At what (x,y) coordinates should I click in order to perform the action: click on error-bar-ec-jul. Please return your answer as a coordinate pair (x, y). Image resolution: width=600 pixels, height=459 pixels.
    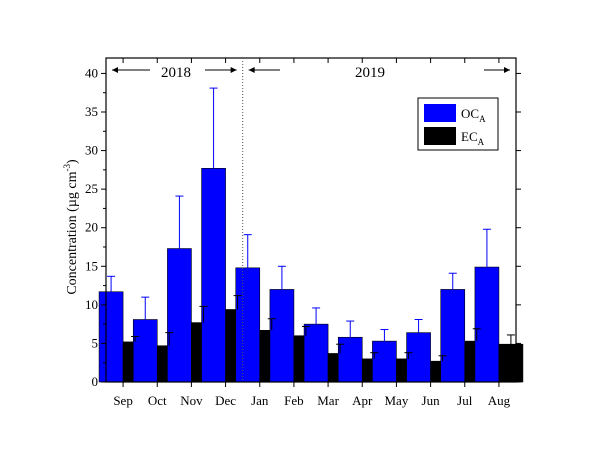
    Looking at the image, I should click on (476, 335).